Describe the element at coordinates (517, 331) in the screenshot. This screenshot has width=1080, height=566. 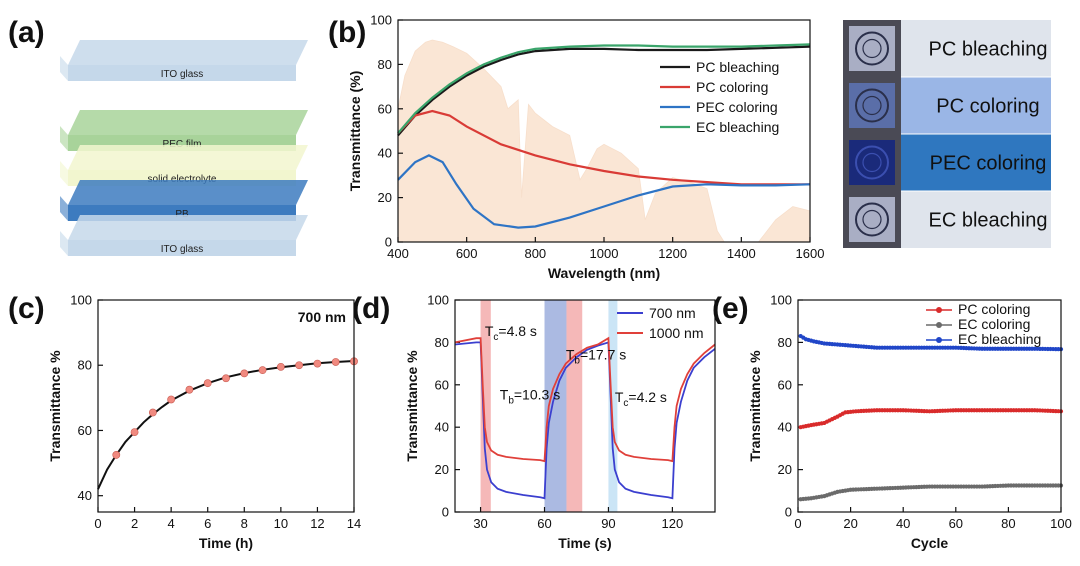
I see `annotation-value: =4.8 s` at that location.